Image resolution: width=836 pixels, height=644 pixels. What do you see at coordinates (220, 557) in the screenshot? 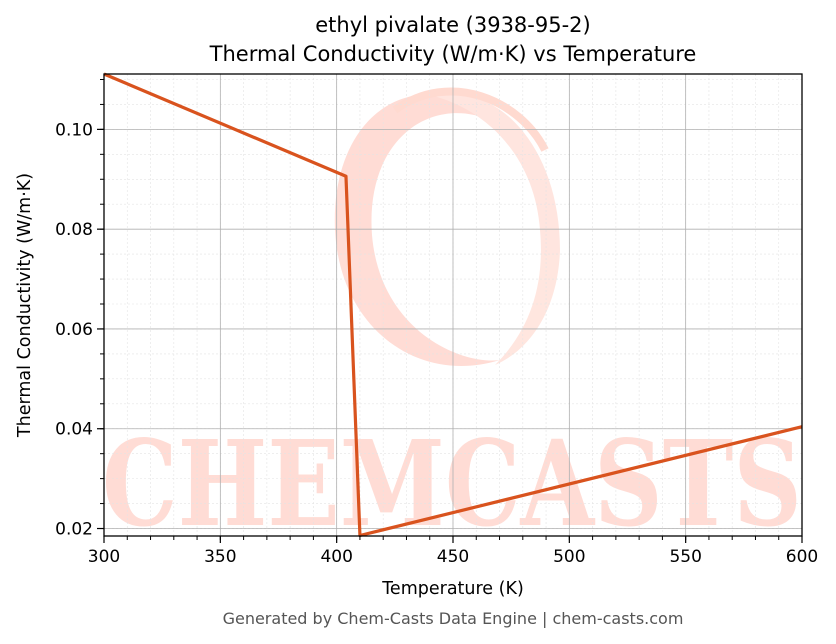
I see `x-tick-label: 350` at bounding box center [220, 557].